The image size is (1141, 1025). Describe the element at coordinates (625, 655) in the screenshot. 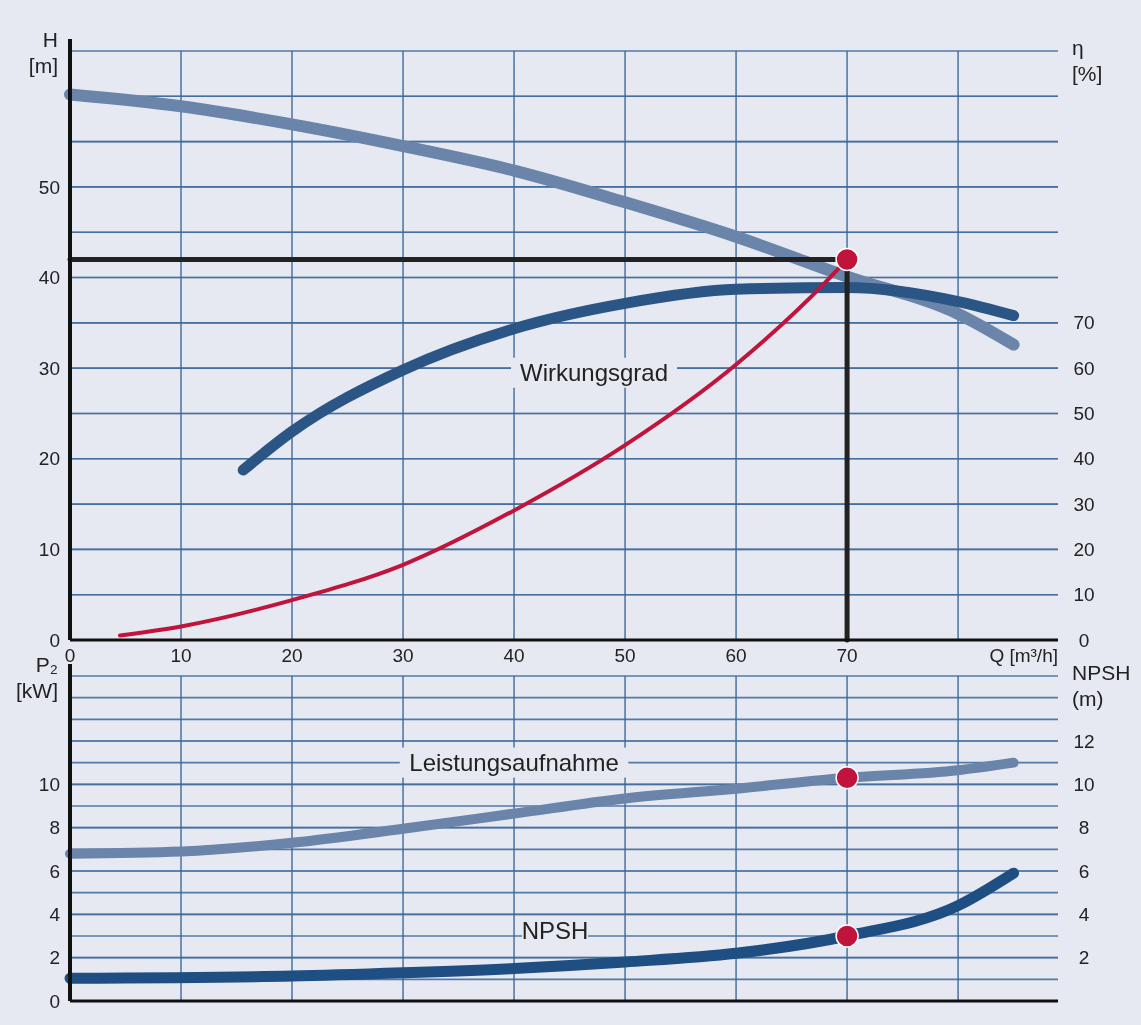

I see `x-tick-label: 50` at that location.